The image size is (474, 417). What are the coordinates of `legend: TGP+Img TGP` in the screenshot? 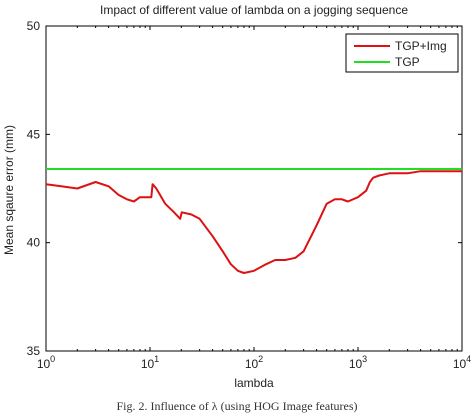 It's located at (402, 53).